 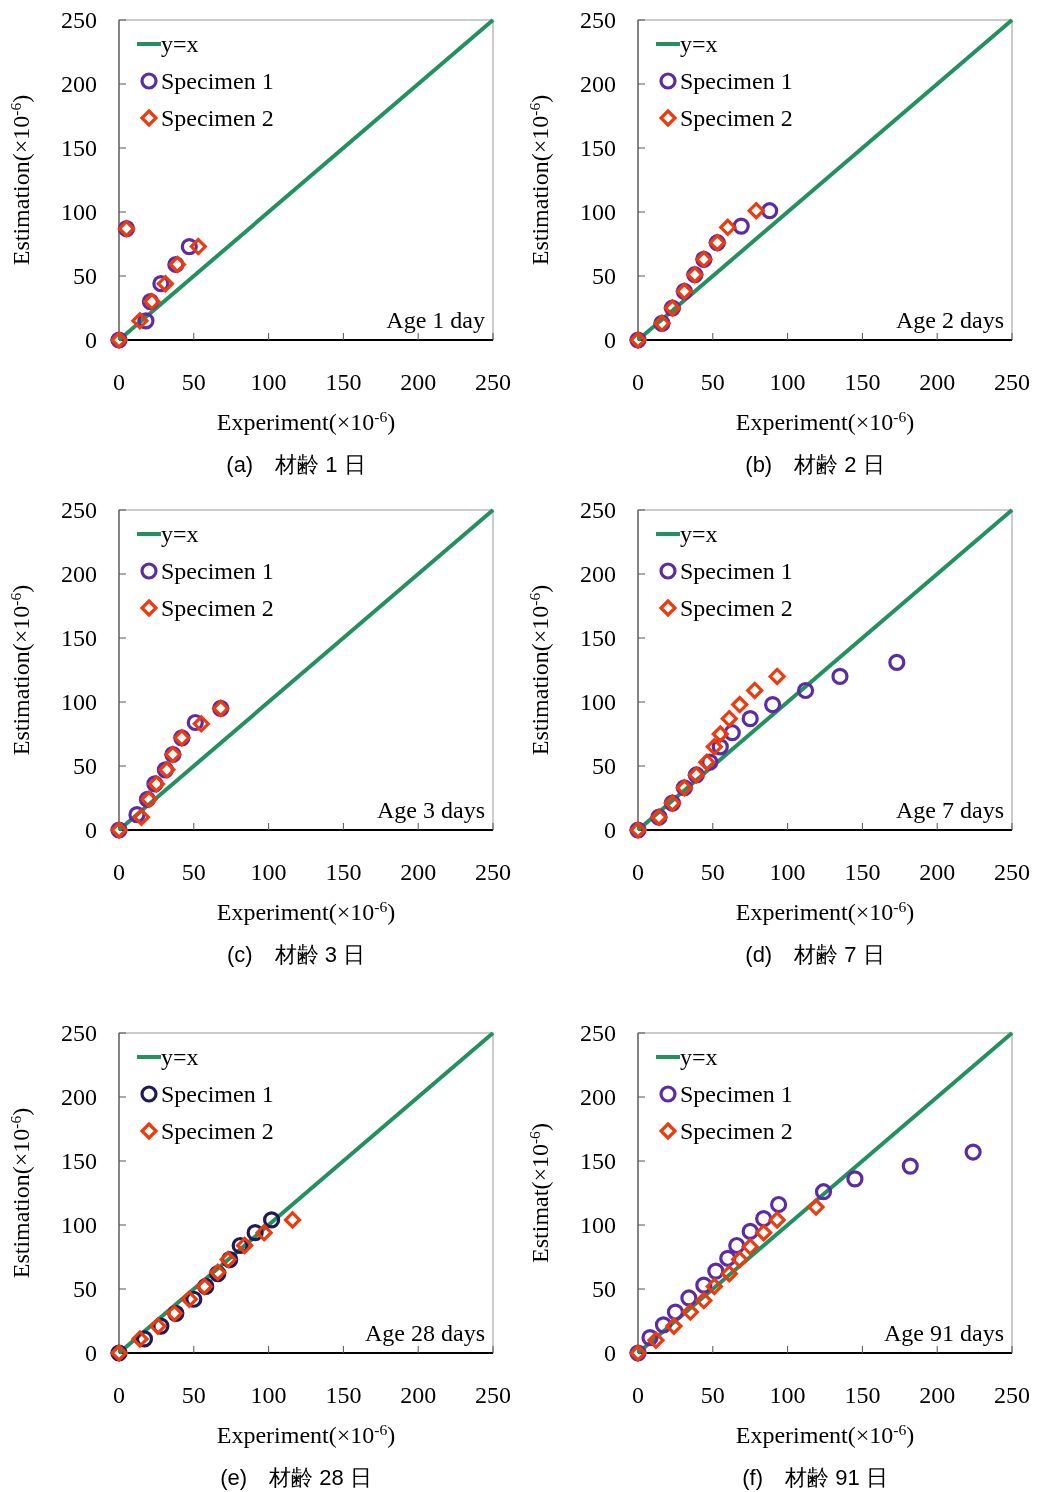 I want to click on annotation: Age 91 days, so click(x=944, y=1333).